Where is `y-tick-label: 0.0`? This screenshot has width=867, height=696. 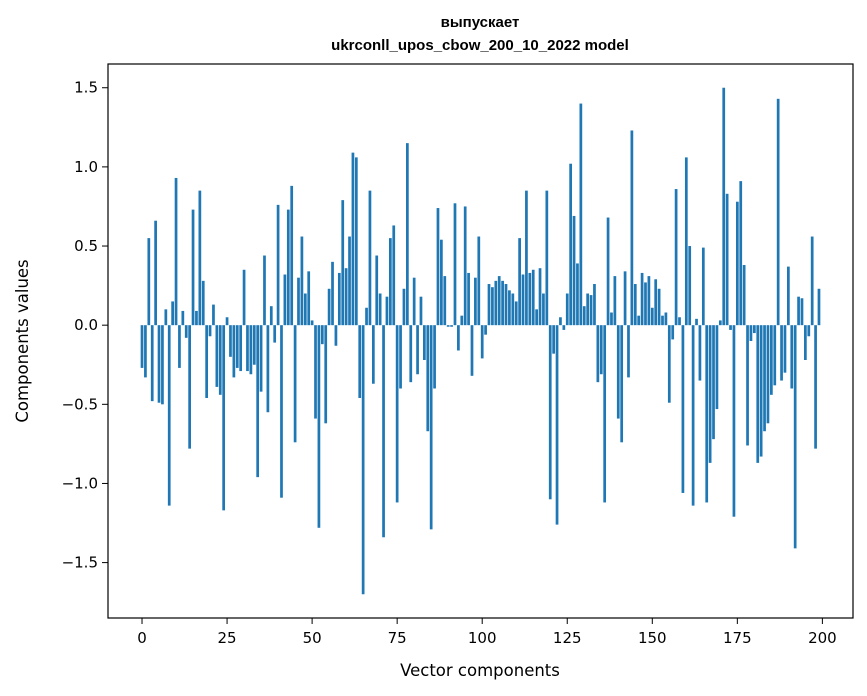
y-tick-label: 0.0 is located at coordinates (86, 325).